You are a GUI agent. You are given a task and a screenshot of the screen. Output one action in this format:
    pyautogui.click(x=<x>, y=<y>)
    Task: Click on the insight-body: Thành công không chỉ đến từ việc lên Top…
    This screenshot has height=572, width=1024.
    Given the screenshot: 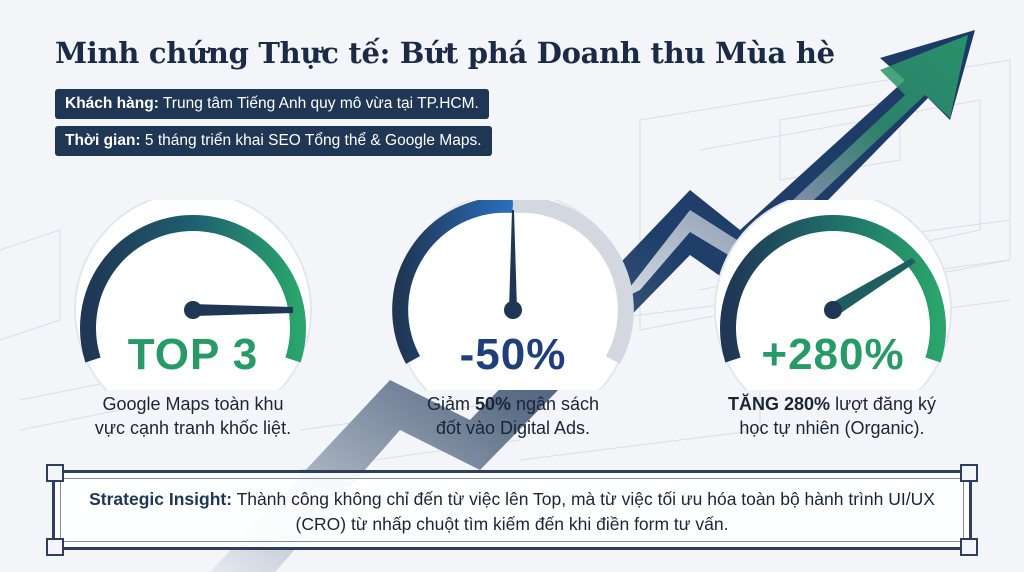 What is the action you would take?
    pyautogui.click(x=583, y=511)
    